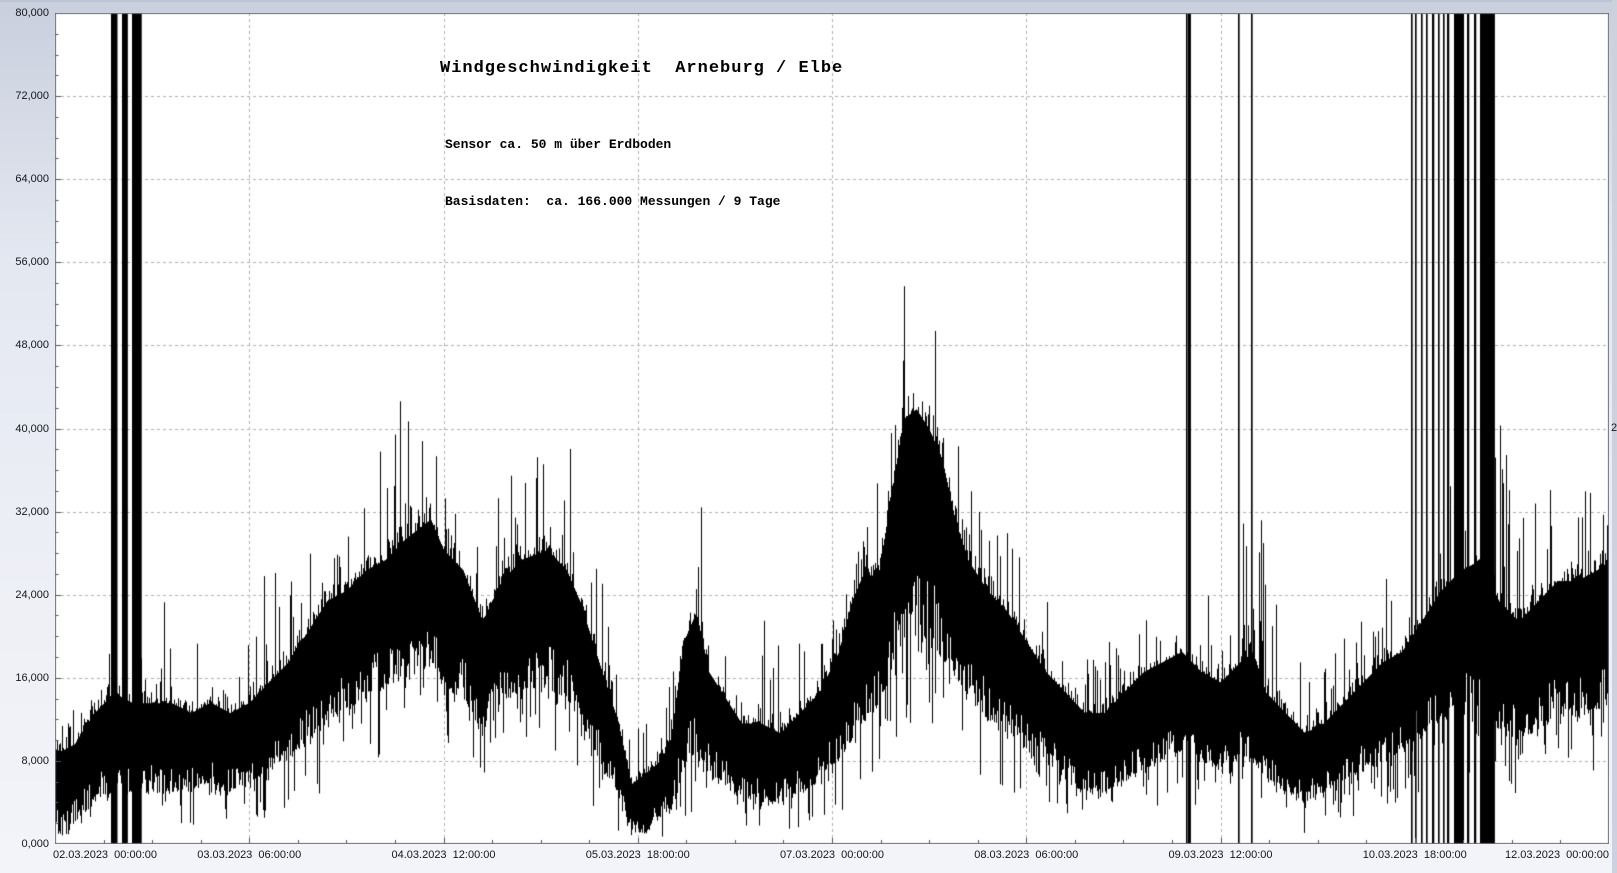 This screenshot has height=873, width=1617. What do you see at coordinates (1557, 855) in the screenshot?
I see `x-tick-label: 12.03.2023 00:00:00` at bounding box center [1557, 855].